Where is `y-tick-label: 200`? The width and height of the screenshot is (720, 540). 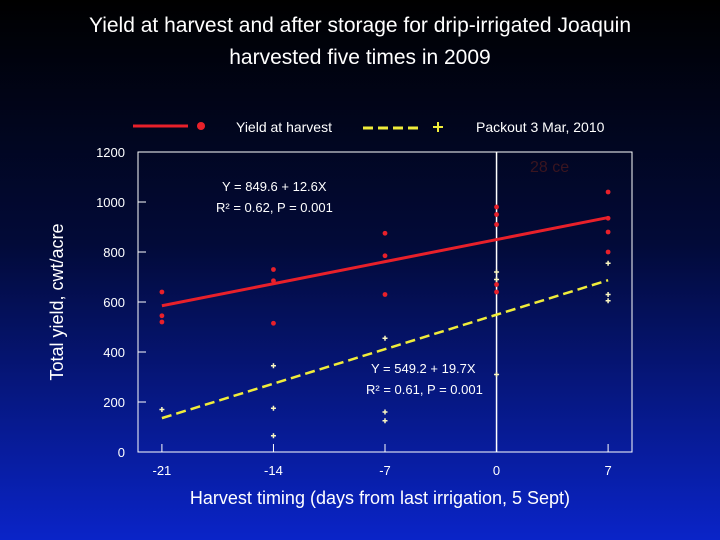
y-tick-label: 200 is located at coordinates (114, 402).